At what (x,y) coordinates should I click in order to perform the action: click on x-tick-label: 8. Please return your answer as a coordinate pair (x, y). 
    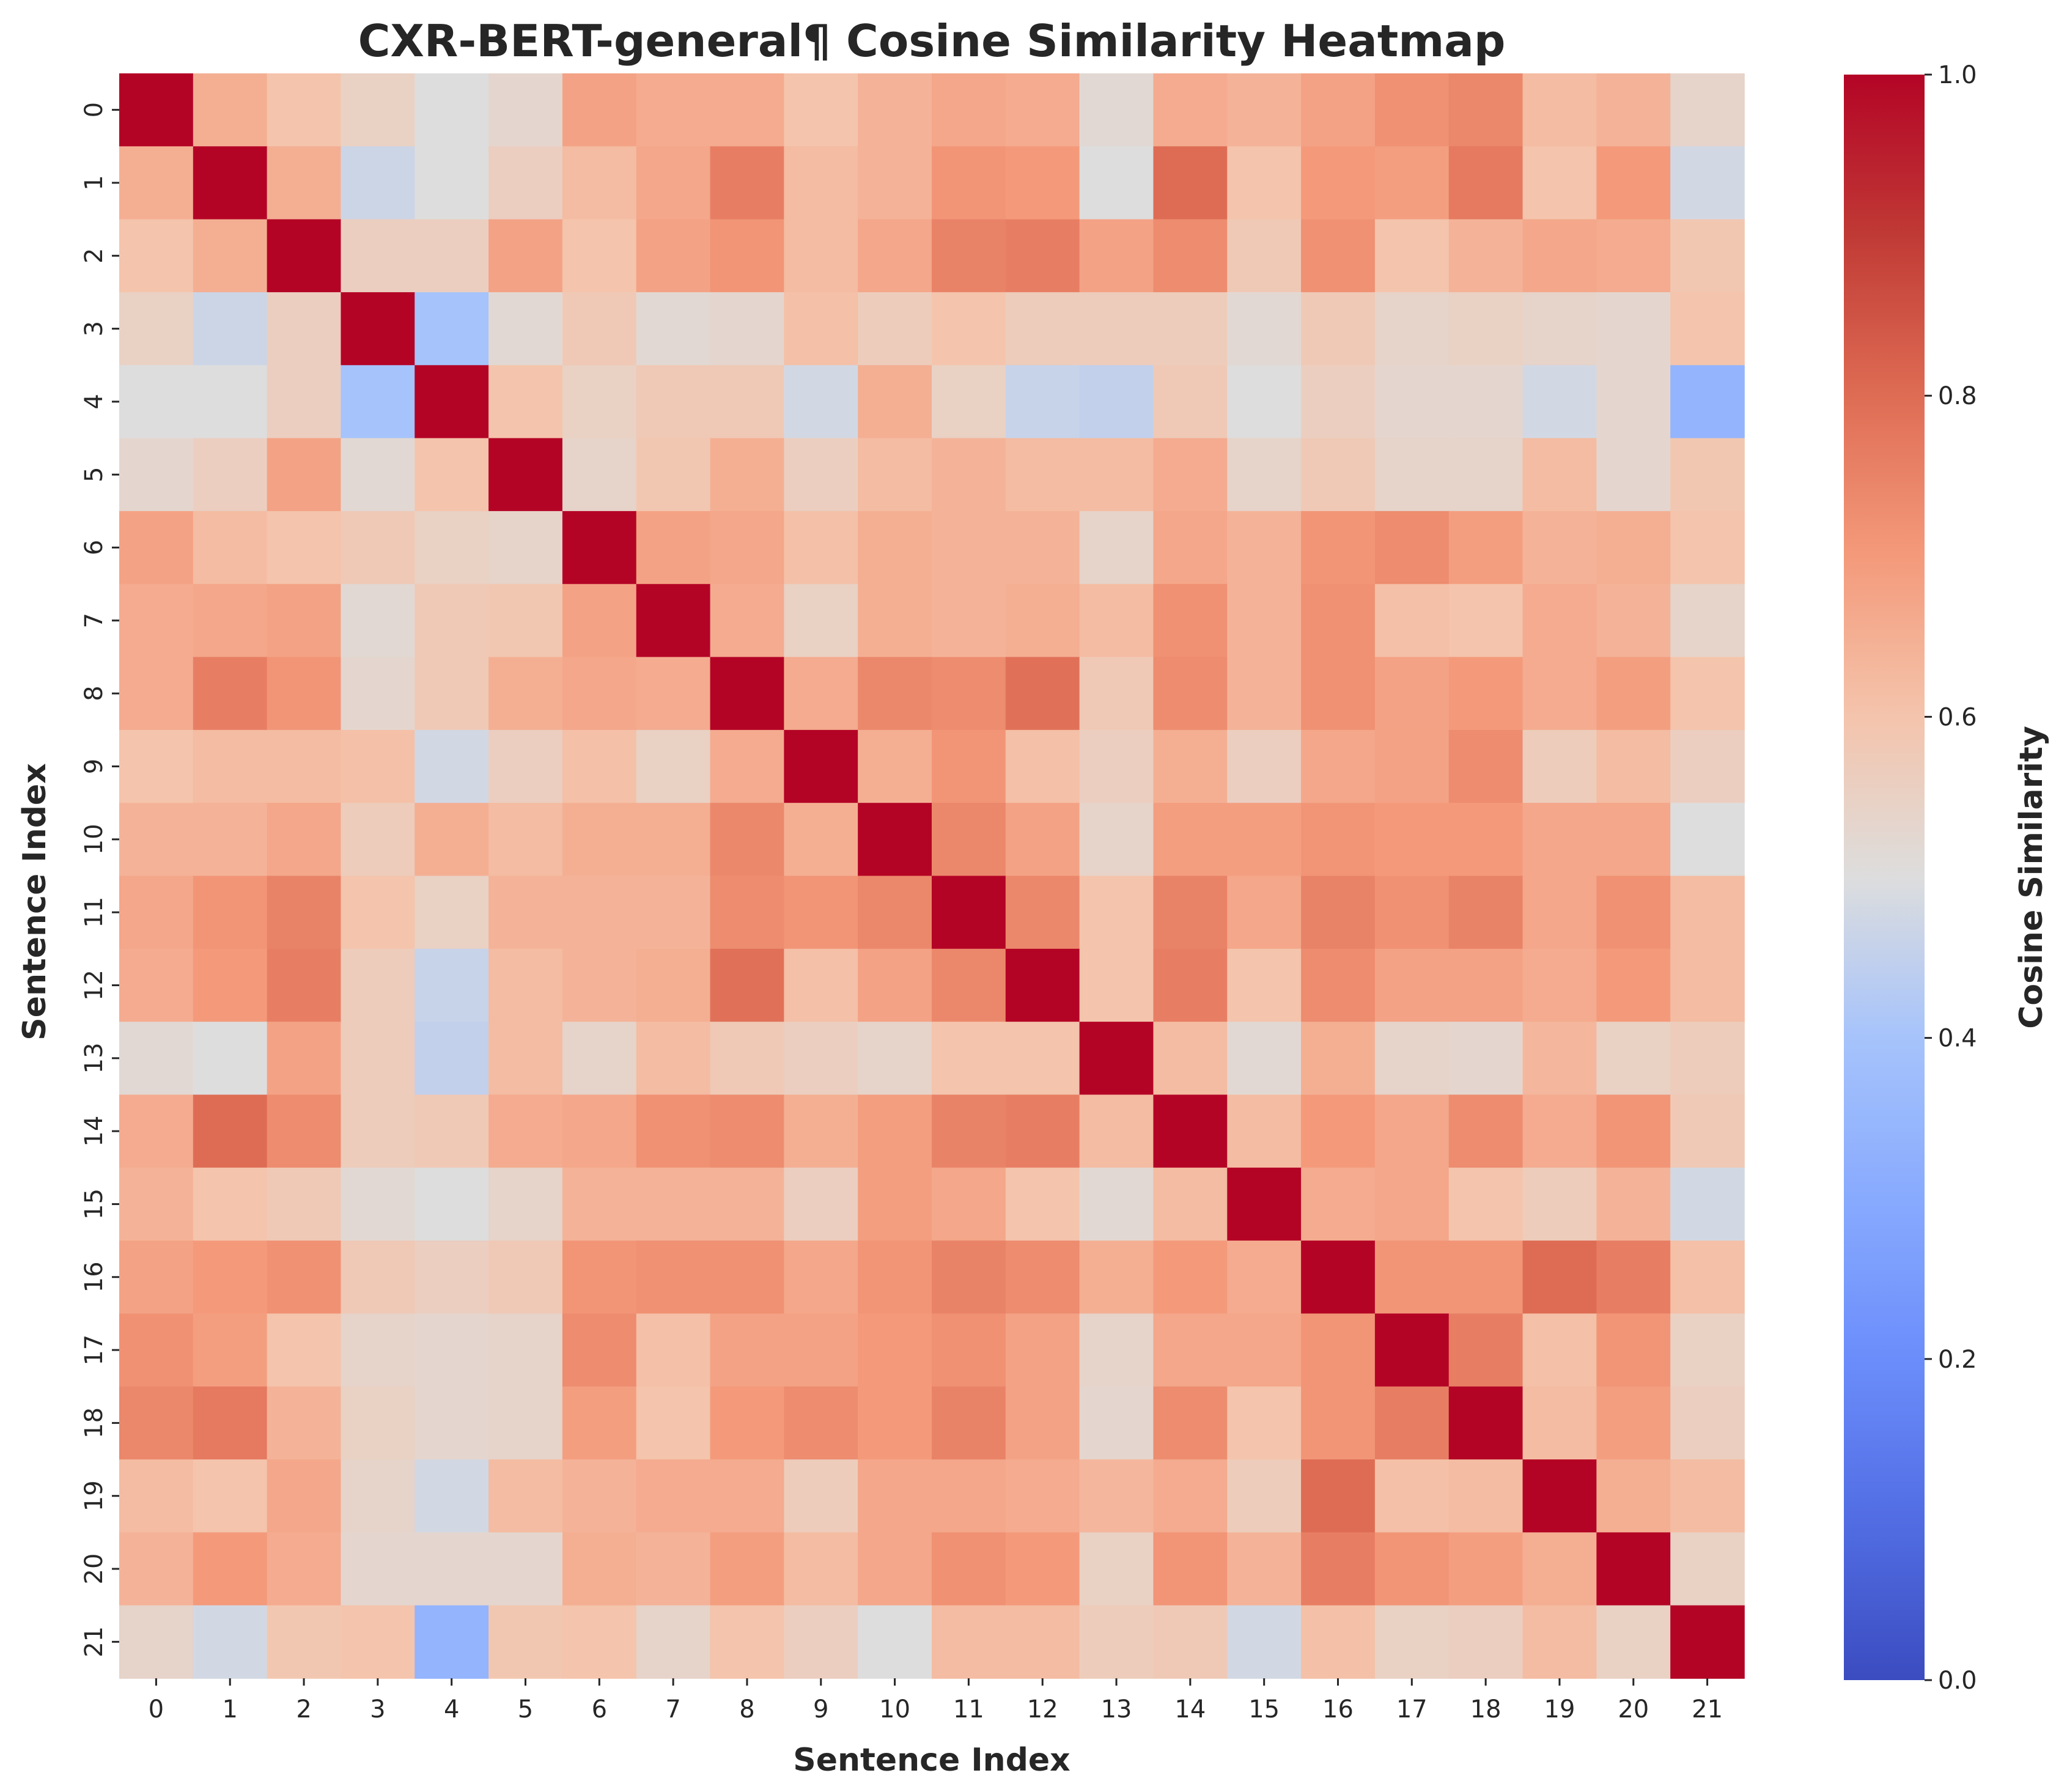
    Looking at the image, I should click on (746, 1710).